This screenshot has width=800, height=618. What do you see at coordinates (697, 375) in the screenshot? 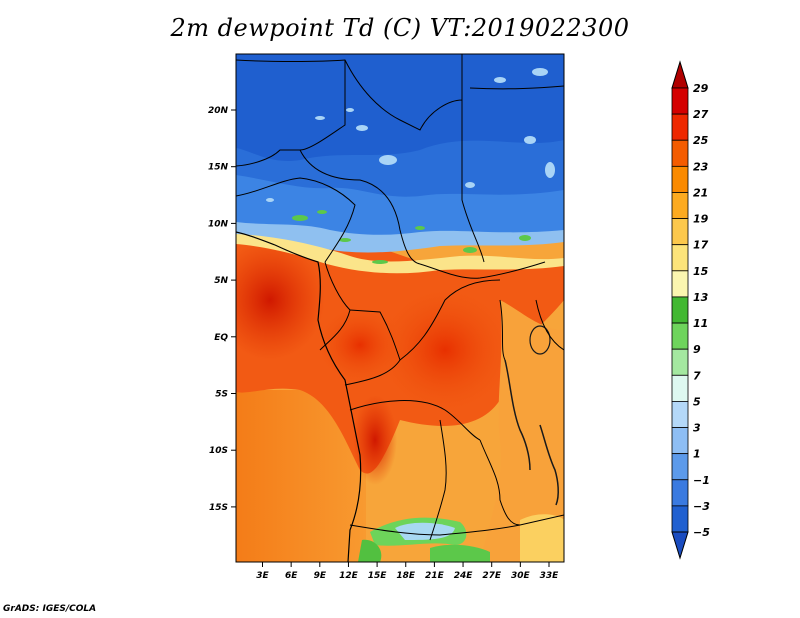
I see `colorbar-label: 7` at bounding box center [697, 375].